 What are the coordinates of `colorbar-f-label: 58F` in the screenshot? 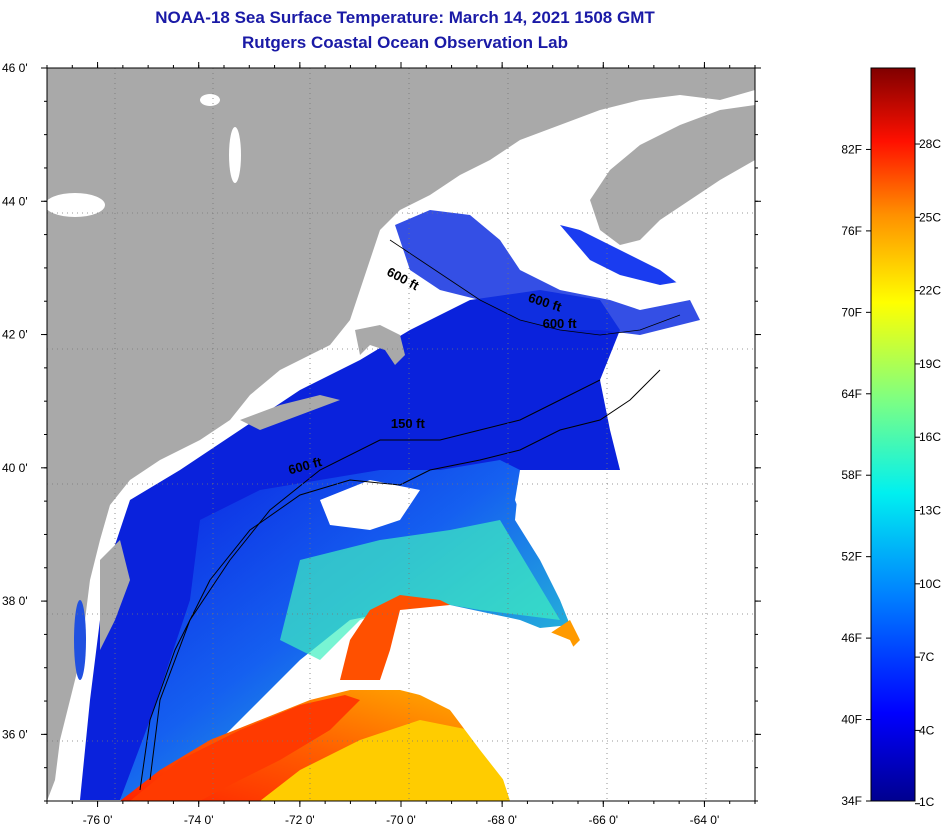 It's located at (851, 475).